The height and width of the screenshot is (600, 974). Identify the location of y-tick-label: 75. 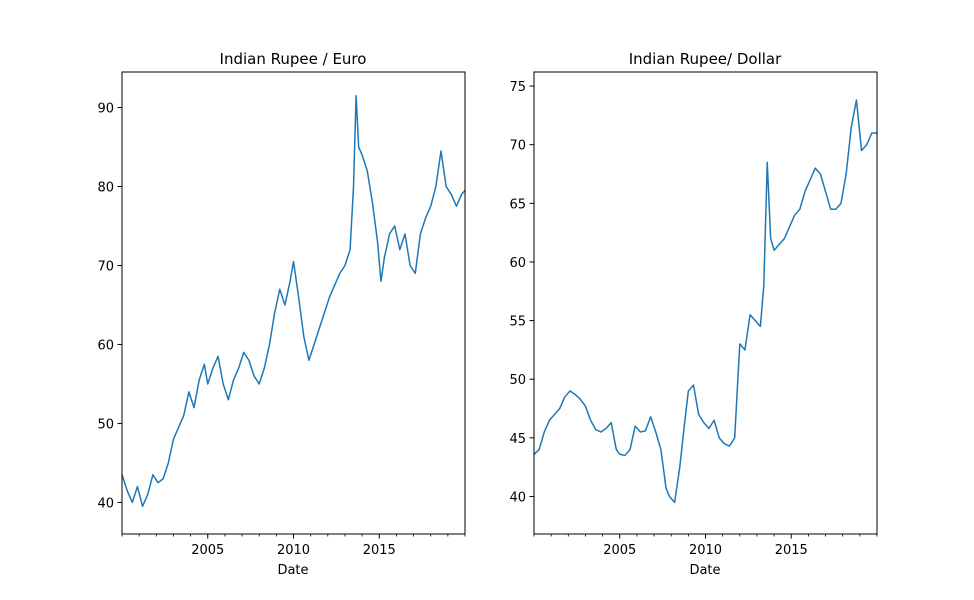
(517, 87).